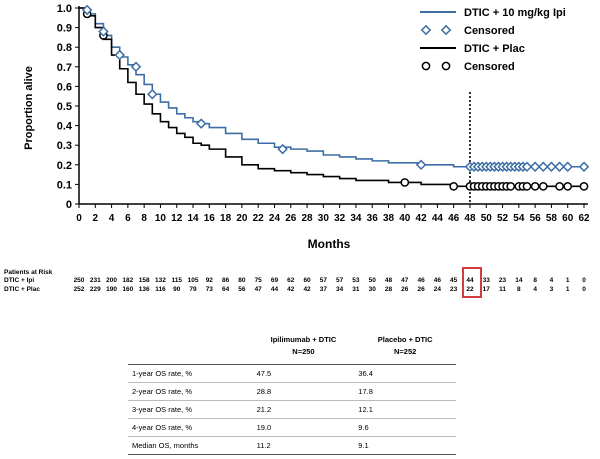 This screenshot has width=600, height=459. I want to click on table-row: 4-year OS rate, % 19.0 9.6, so click(292, 427).